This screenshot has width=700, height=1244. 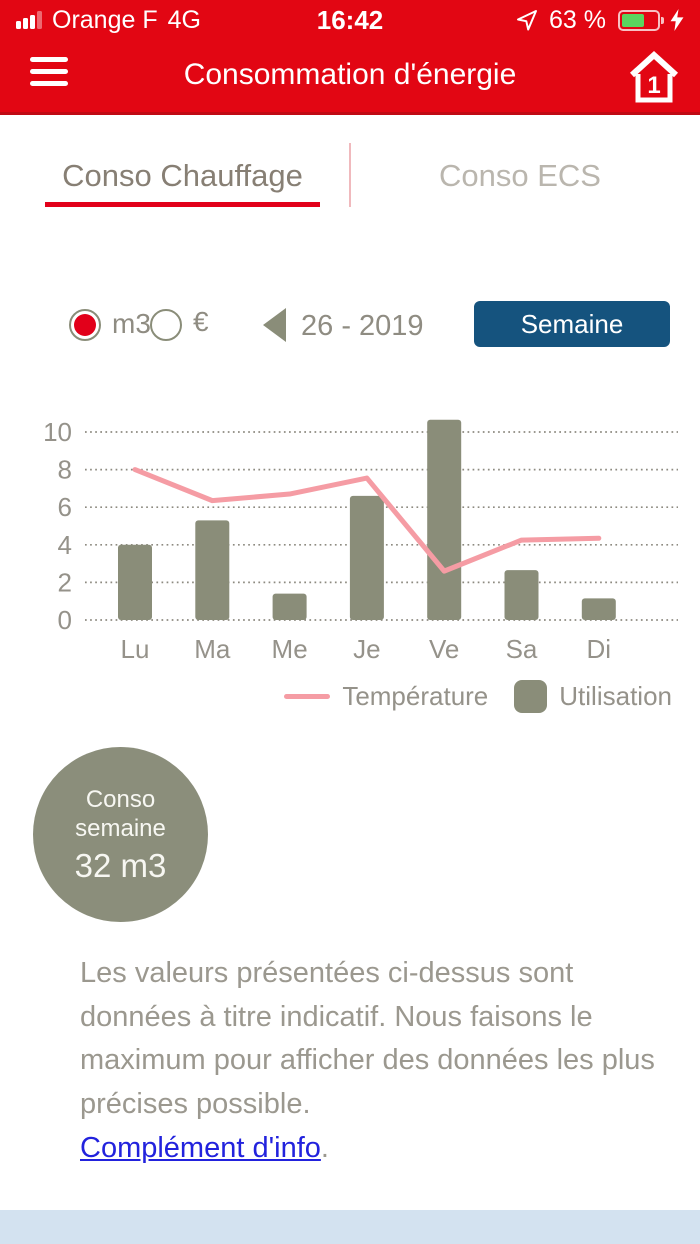 I want to click on signal-strength-icon, so click(x=29, y=20).